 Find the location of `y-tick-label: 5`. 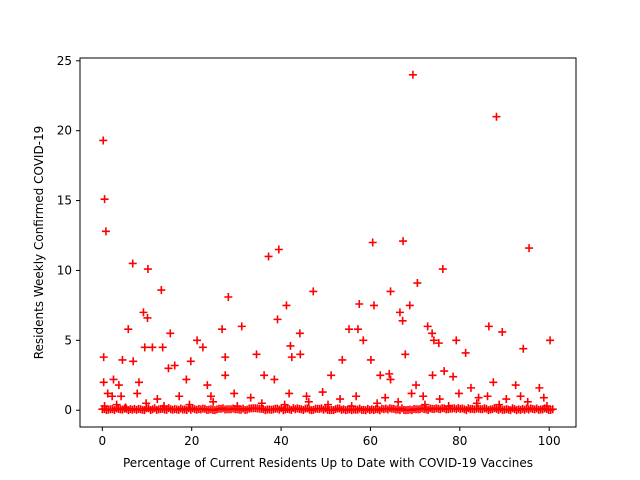

y-tick-label: 5 is located at coordinates (68, 340).